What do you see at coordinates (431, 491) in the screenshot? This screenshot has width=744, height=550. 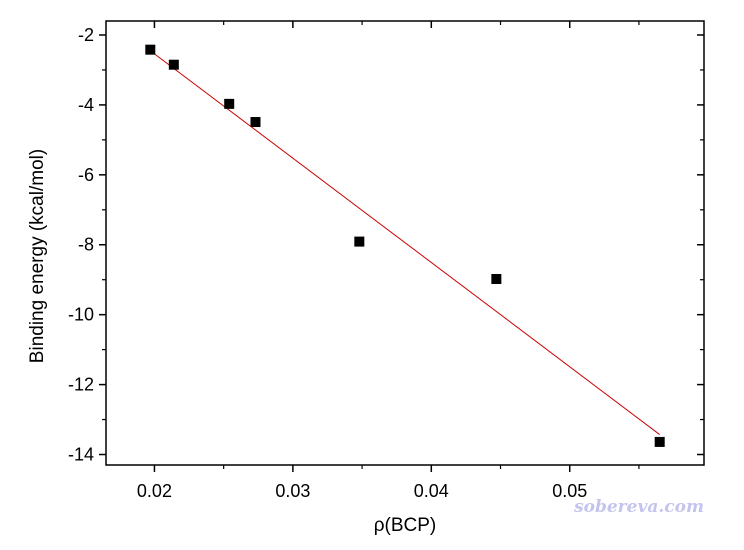 I see `x-tick-label: 0.04` at bounding box center [431, 491].